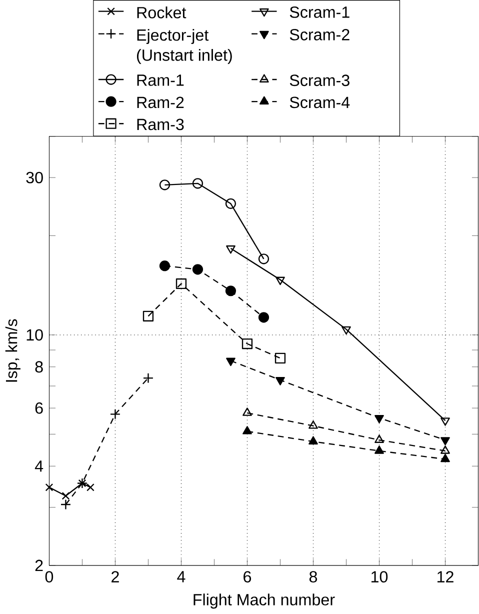 This screenshot has height=614, width=479. Describe the element at coordinates (380, 577) in the screenshot. I see `x-tick-label: 10` at that location.